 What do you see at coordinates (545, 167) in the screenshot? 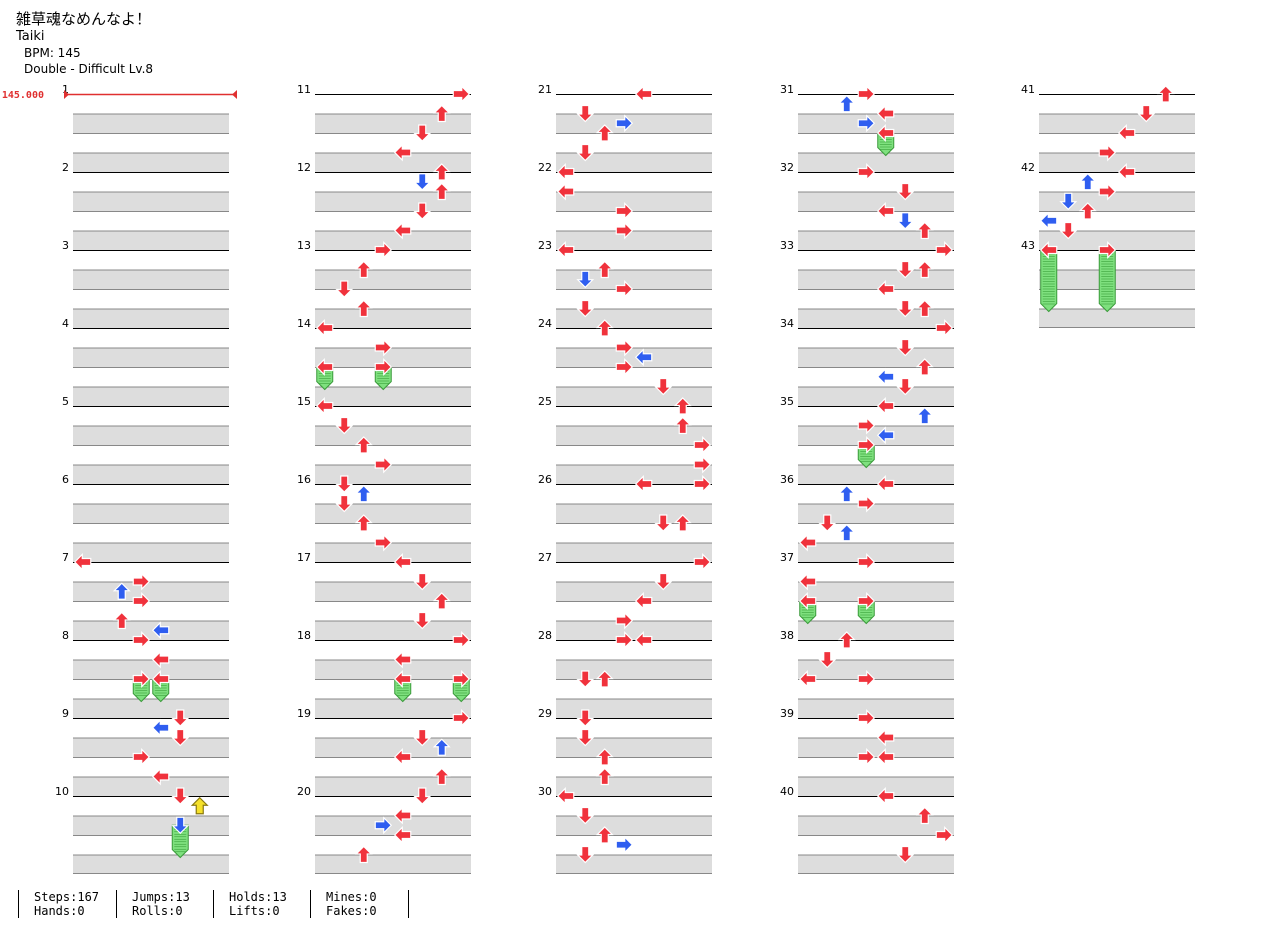
I see `measure-number: 22` at bounding box center [545, 167].